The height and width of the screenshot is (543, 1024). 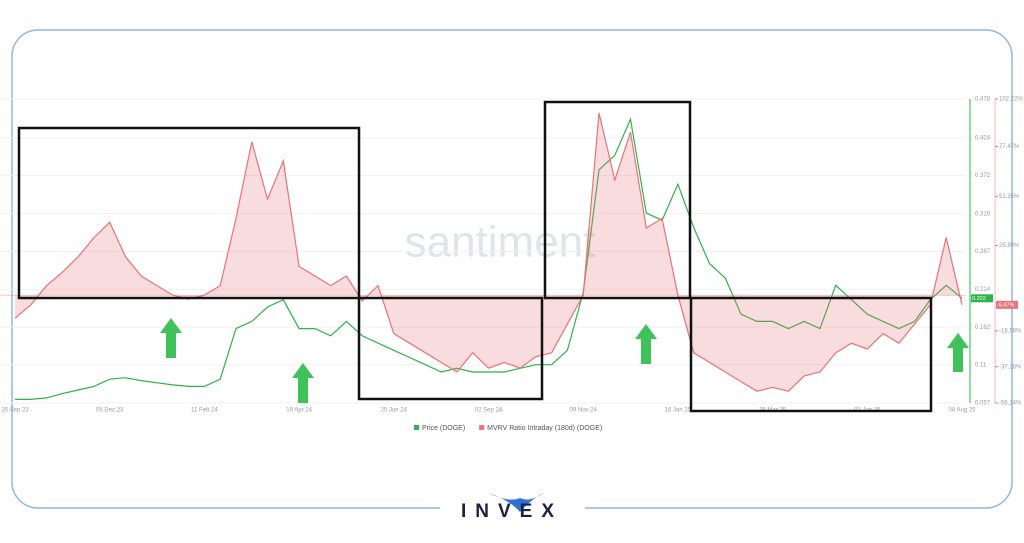 What do you see at coordinates (983, 328) in the screenshot?
I see `y-tick-label: 0.162` at bounding box center [983, 328].